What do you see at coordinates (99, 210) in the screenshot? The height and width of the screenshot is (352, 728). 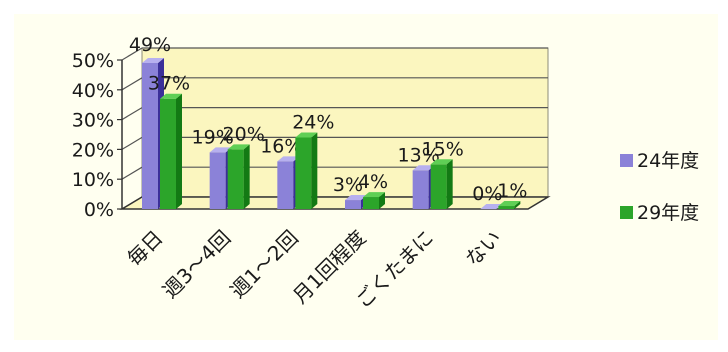 I see `y-tick-label: 0%` at bounding box center [99, 210].